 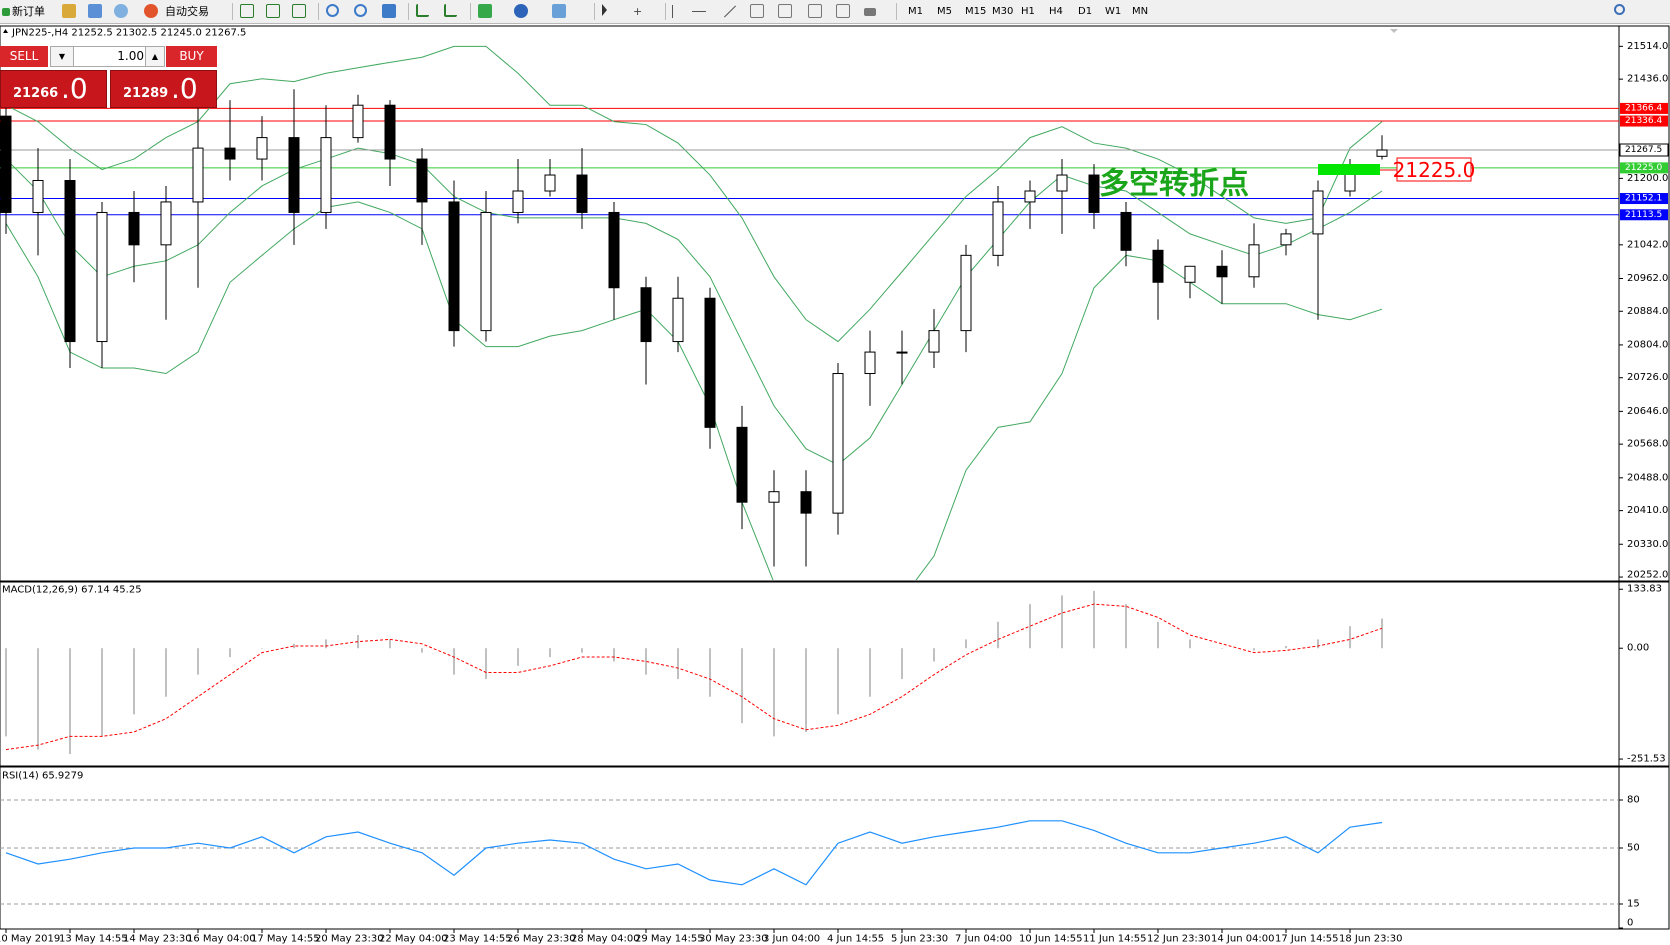 What do you see at coordinates (1028, 11) in the screenshot?
I see `timeframe-button: H1` at bounding box center [1028, 11].